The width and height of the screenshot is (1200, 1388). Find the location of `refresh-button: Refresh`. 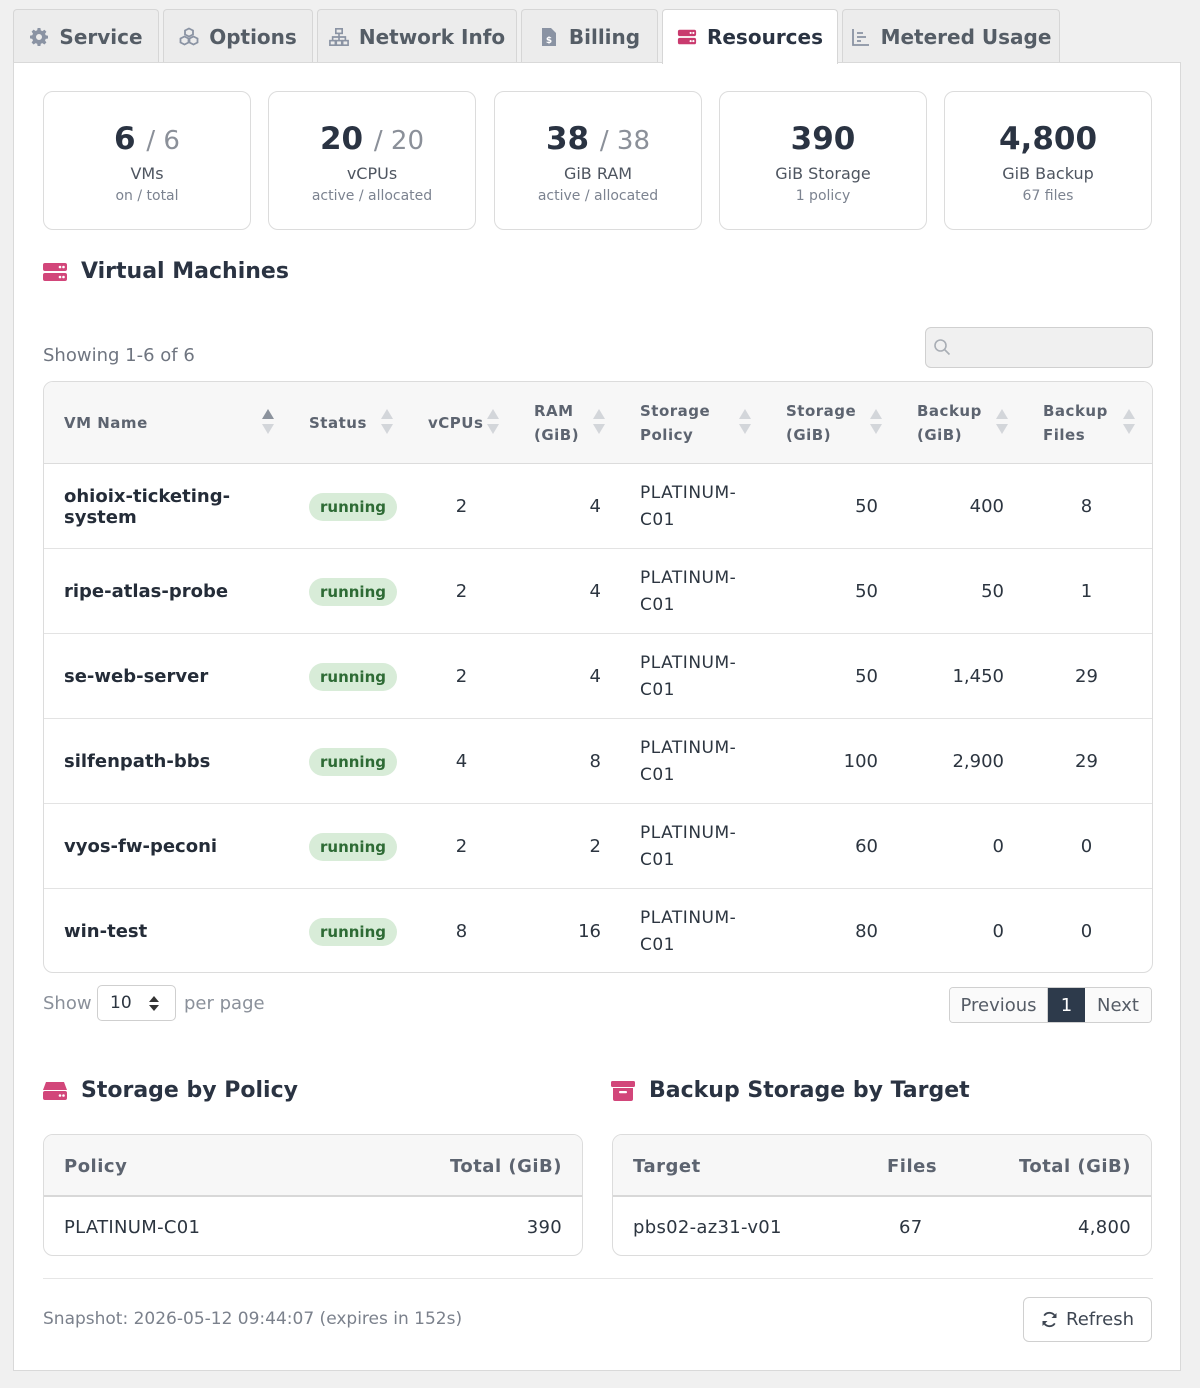

refresh-button: Refresh is located at coordinates (1087, 1319).